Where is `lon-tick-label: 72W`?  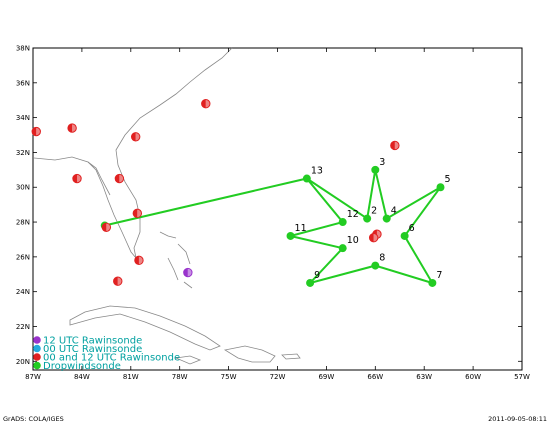 lon-tick-label: 72W is located at coordinates (278, 377).